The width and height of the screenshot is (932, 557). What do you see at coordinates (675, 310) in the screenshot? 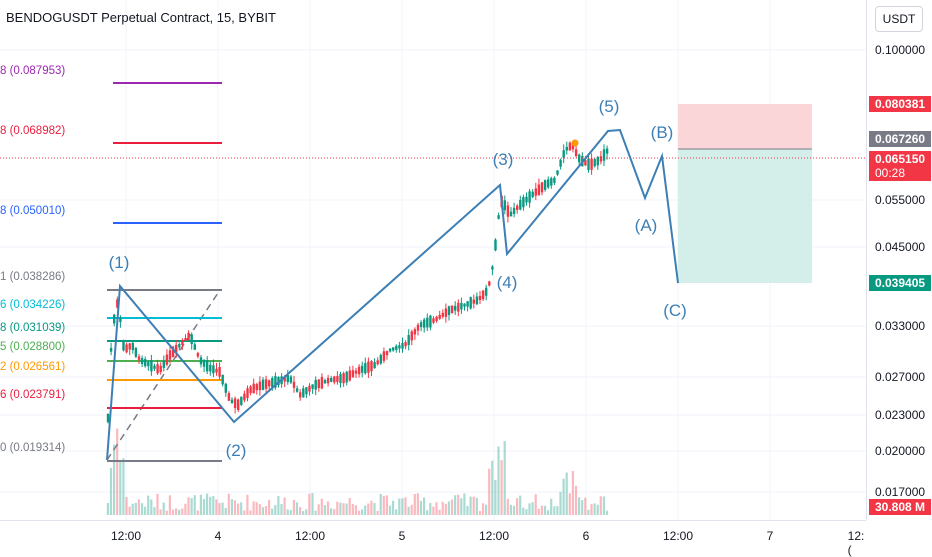
I see `wave-label-c: (C)` at bounding box center [675, 310].